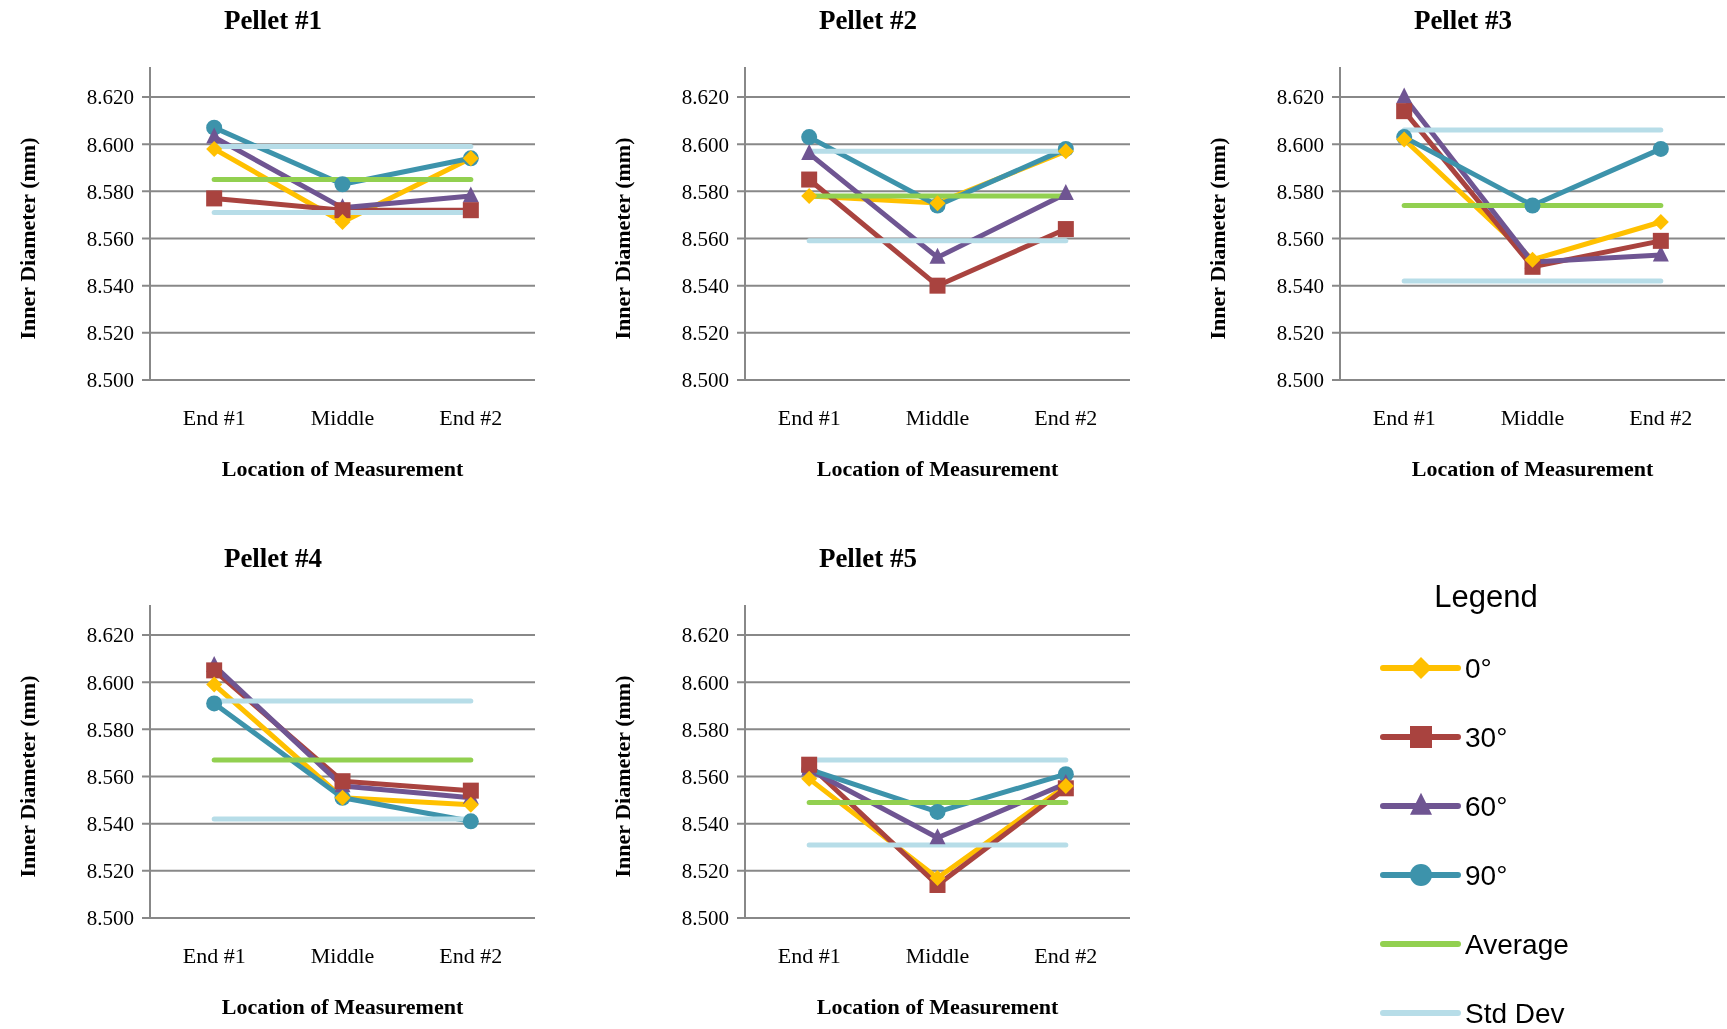 The height and width of the screenshot is (1029, 1727). I want to click on chart-title: Pellet #4, so click(273, 558).